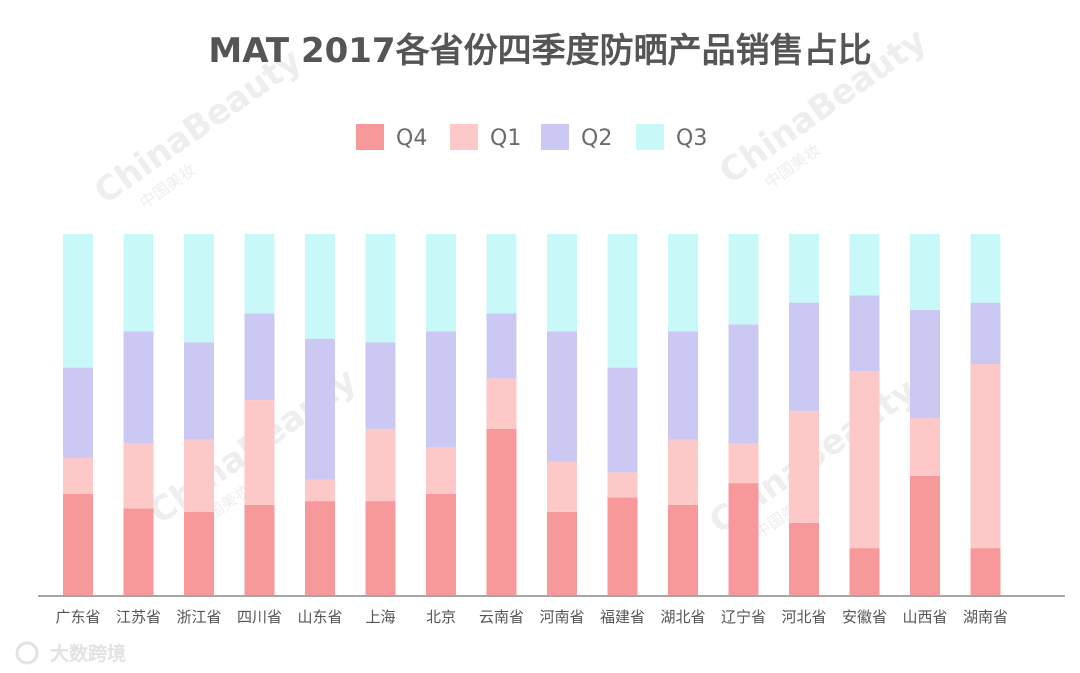 Image resolution: width=1080 pixels, height=673 pixels. I want to click on x-tick-label: 北京, so click(441, 617).